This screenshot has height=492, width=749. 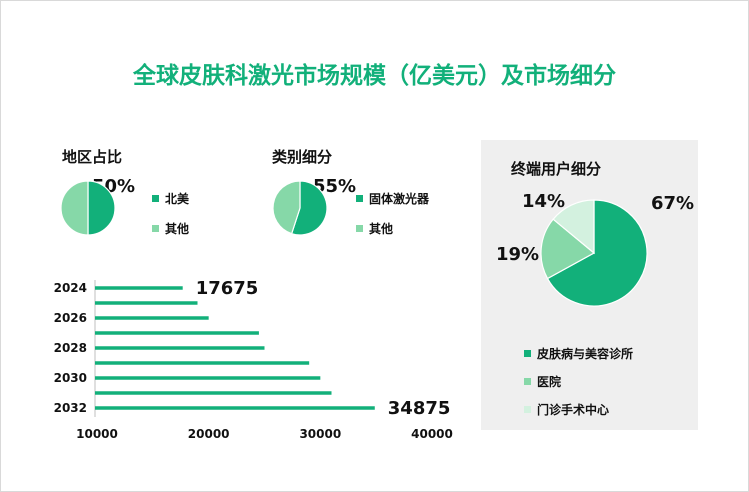 What do you see at coordinates (97, 434) in the screenshot?
I see `x-tick-label: 10000` at bounding box center [97, 434].